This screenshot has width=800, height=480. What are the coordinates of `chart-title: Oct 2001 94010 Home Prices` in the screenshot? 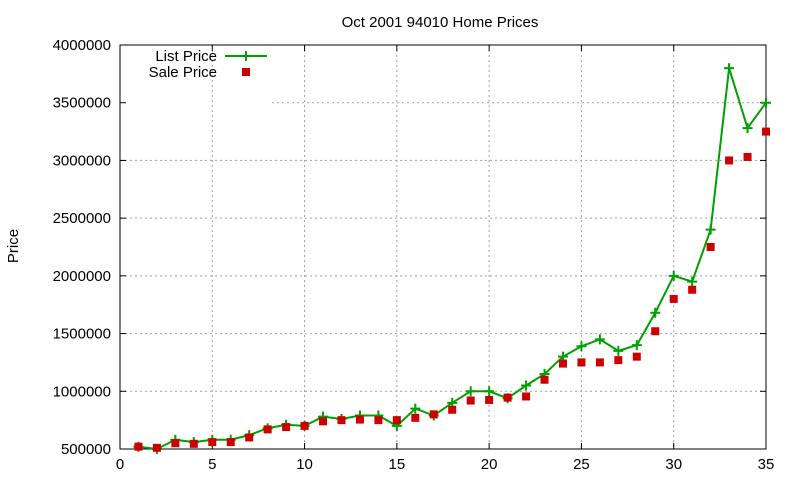 It's located at (440, 22).